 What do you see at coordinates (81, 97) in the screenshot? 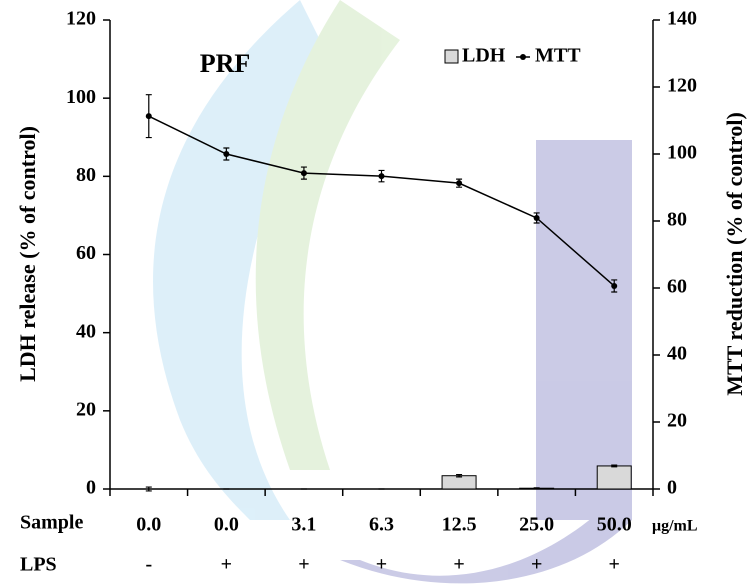
I see `y-tick-label: 100` at bounding box center [81, 97].